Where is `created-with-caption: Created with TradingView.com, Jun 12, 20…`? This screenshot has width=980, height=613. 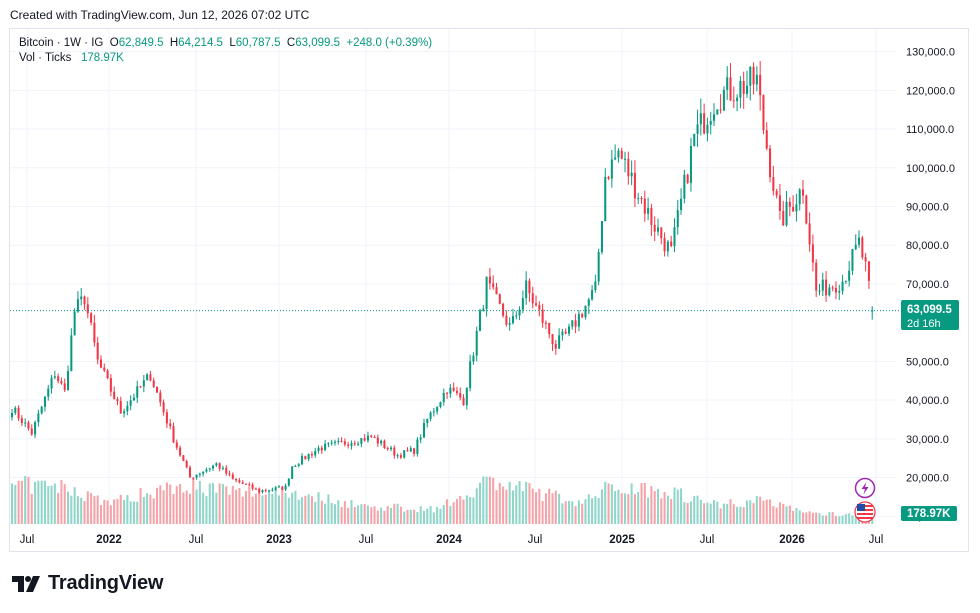
created-with-caption: Created with TradingView.com, Jun 12, 20… is located at coordinates (160, 15).